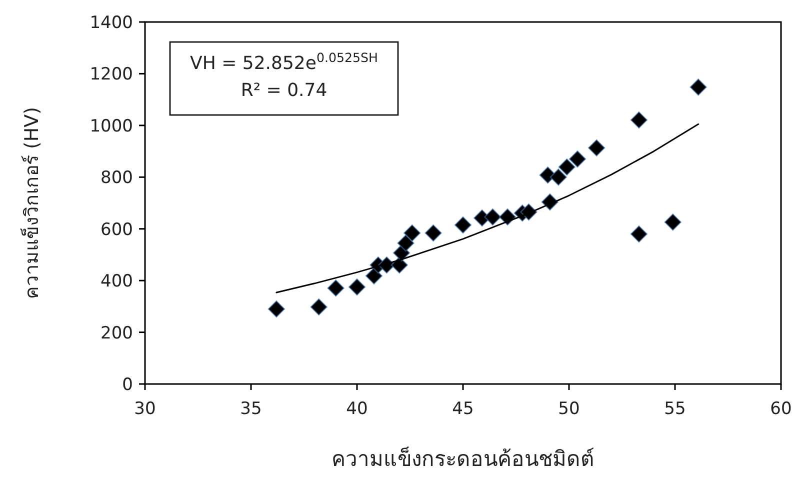 This screenshot has height=493, width=795. Describe the element at coordinates (31, 203) in the screenshot. I see `y-axis-title: ความแข็งวิกเกอร์ (HV)` at that location.